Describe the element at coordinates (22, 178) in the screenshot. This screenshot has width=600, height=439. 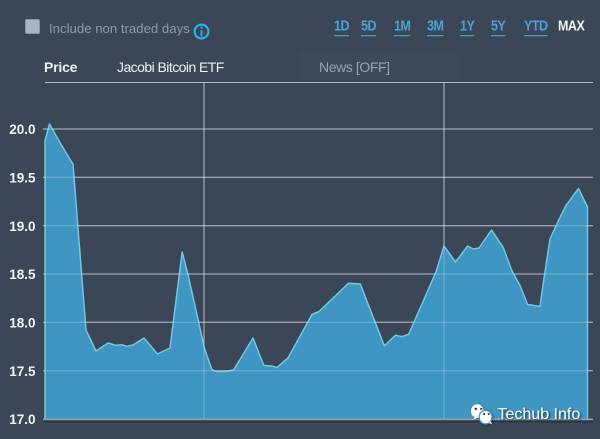
I see `svg-text: 19.5` at that location.